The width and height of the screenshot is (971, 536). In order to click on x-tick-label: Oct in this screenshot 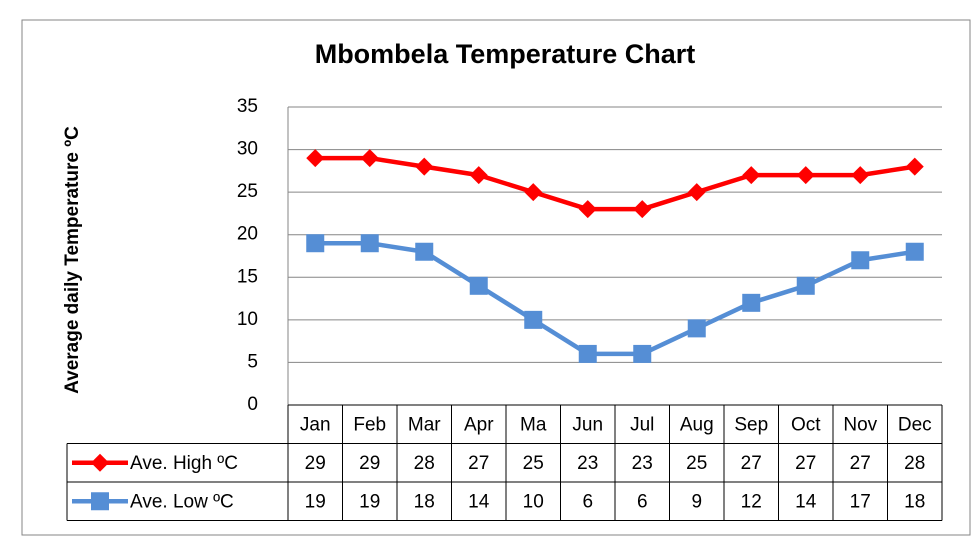, I will do `click(806, 424)`.